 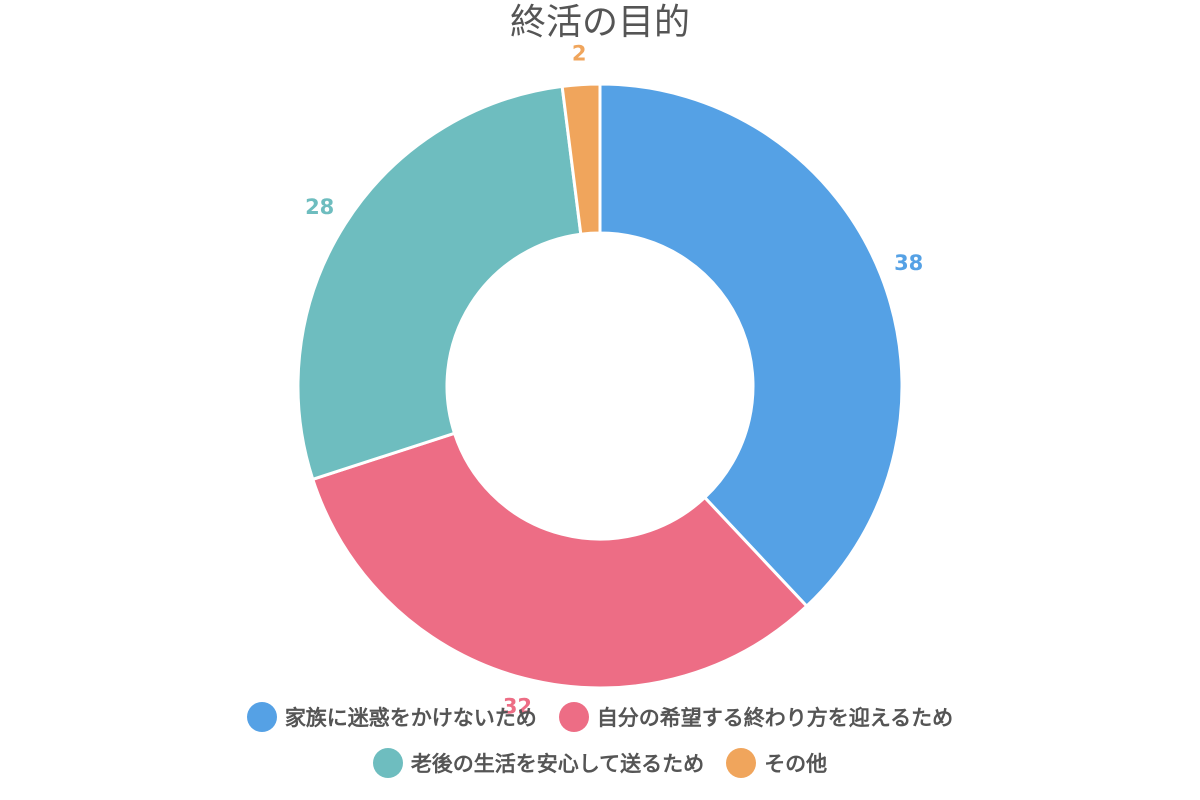 I want to click on legend-item-other: その他, so click(x=776, y=763).